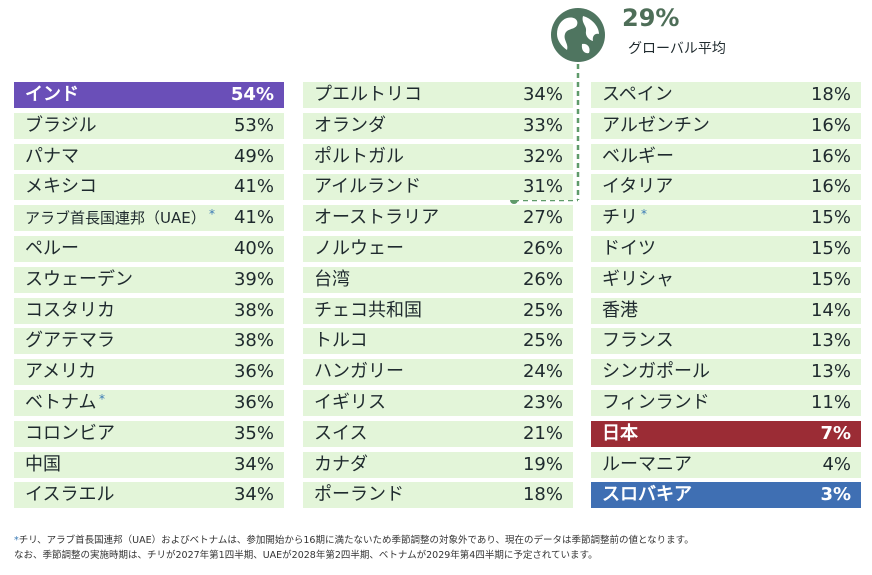  I want to click on country-name: イスラエル, so click(70, 495).